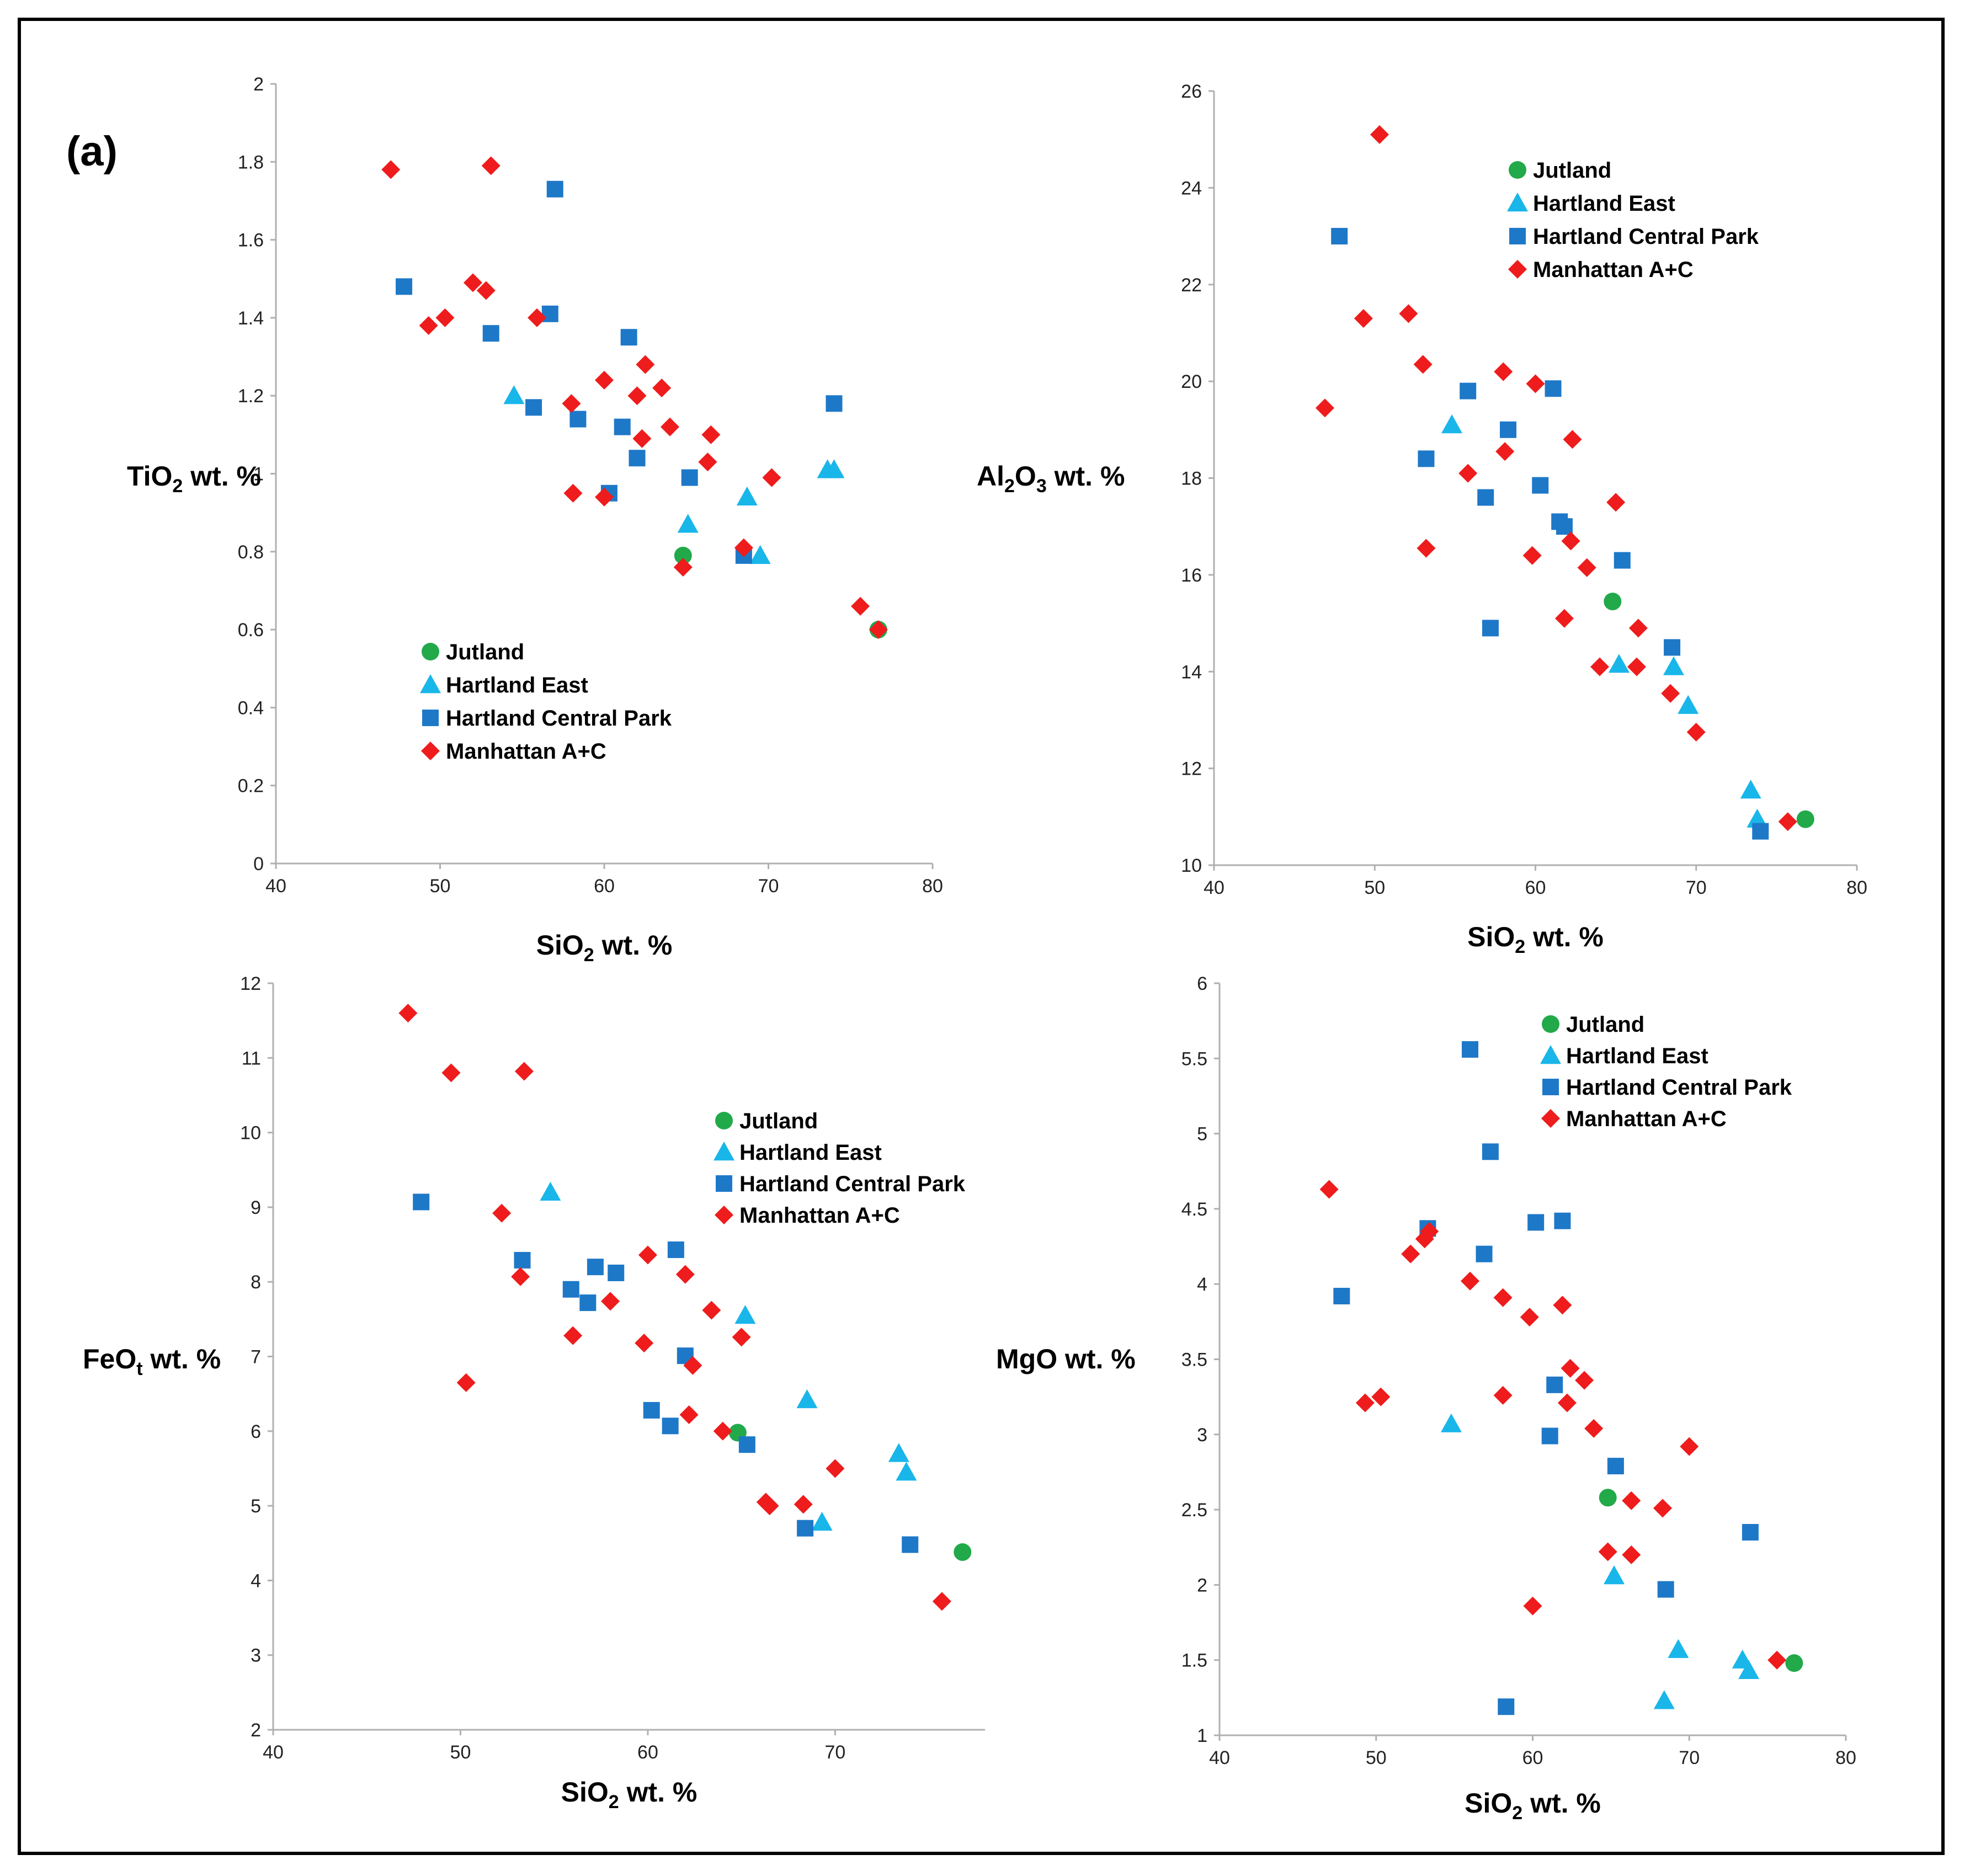  What do you see at coordinates (194, 479) in the screenshot?
I see `y-axis-label: TiO2 wt. %` at bounding box center [194, 479].